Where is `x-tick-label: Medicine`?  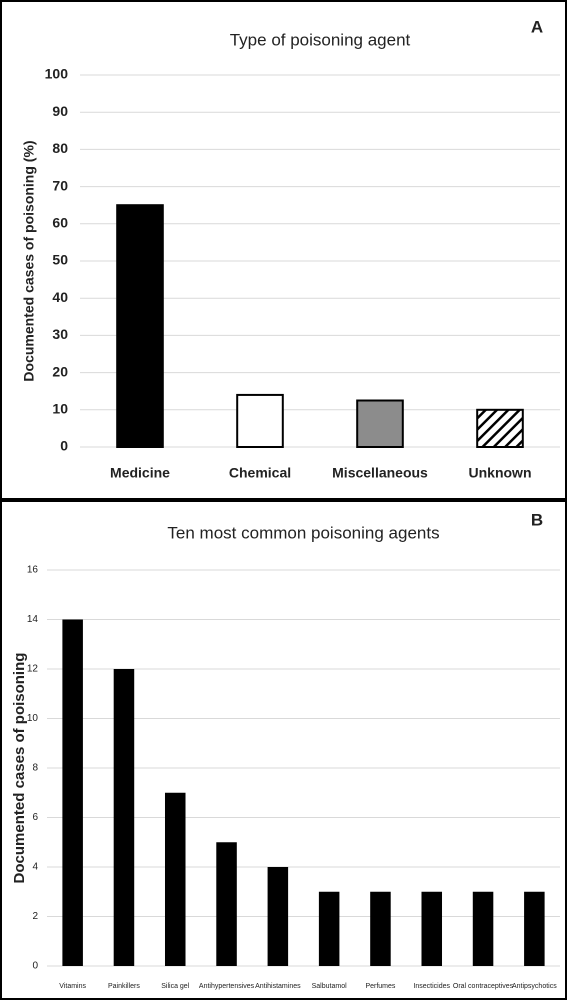 x-tick-label: Medicine is located at coordinates (140, 473).